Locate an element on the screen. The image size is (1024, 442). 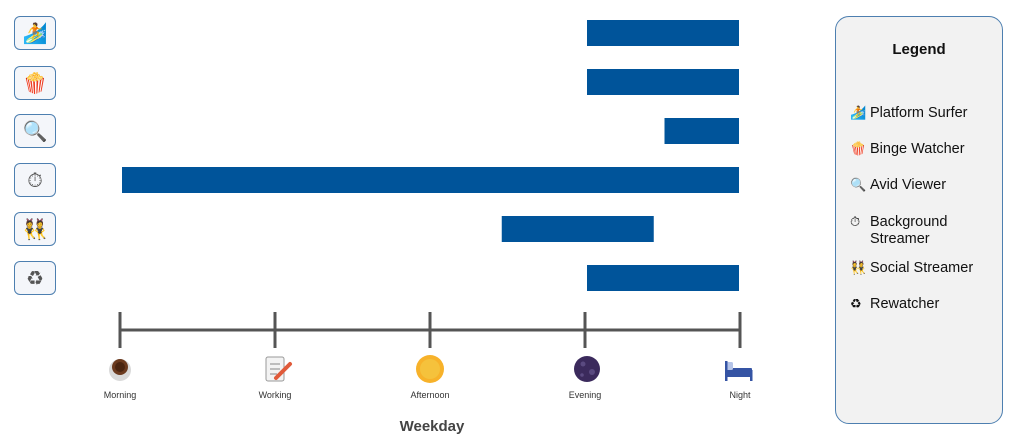
sun-icon is located at coordinates (430, 369).